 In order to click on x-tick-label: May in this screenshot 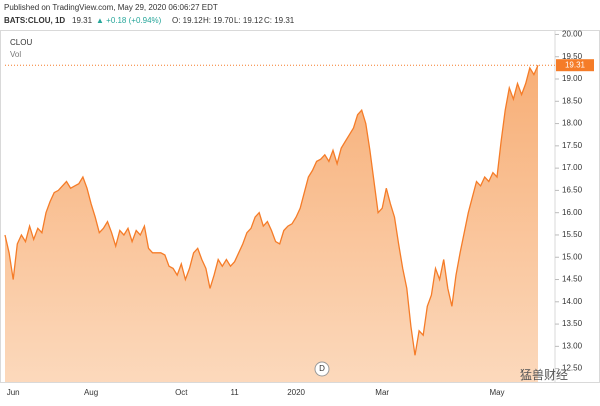, I will do `click(496, 392)`.